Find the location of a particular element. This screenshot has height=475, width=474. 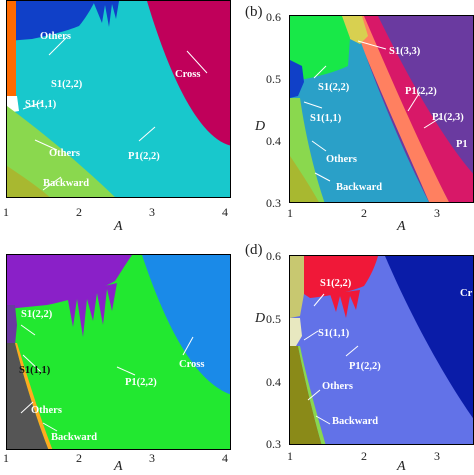

label-others-bottom: Others is located at coordinates (64, 153).